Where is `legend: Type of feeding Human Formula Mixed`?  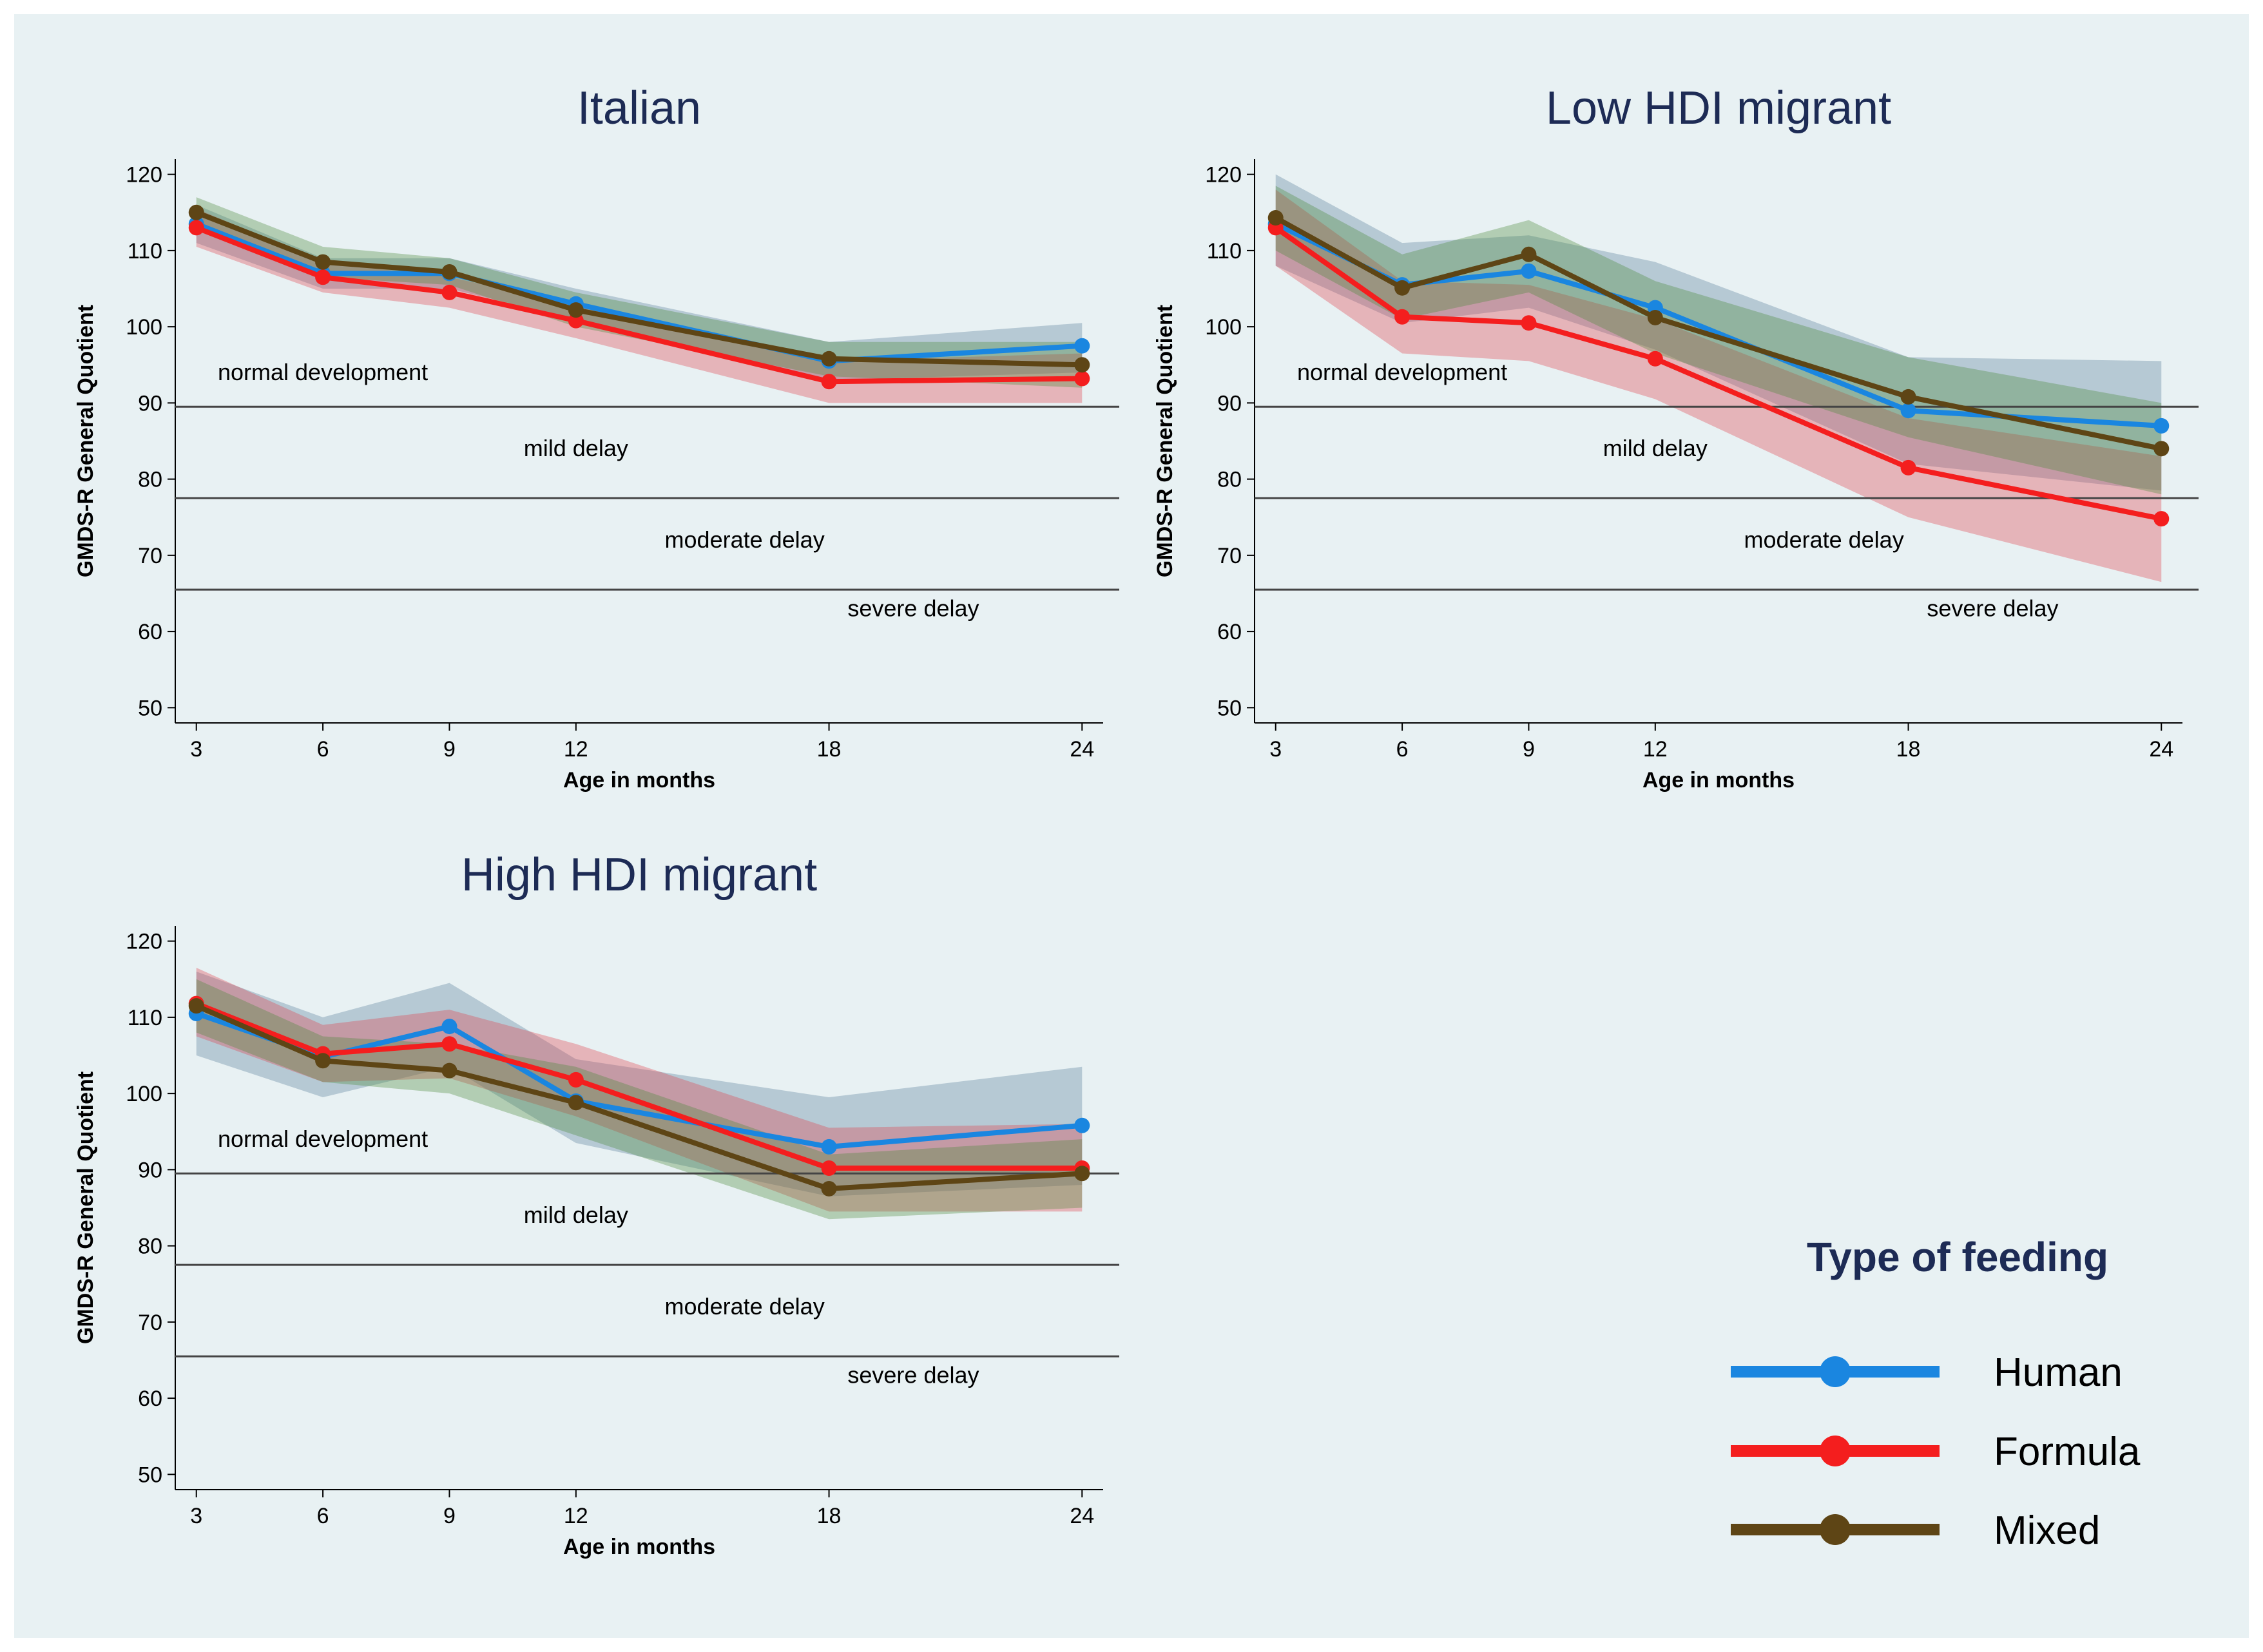
legend: Type of feeding Human Formula Mixed is located at coordinates (1936, 1393).